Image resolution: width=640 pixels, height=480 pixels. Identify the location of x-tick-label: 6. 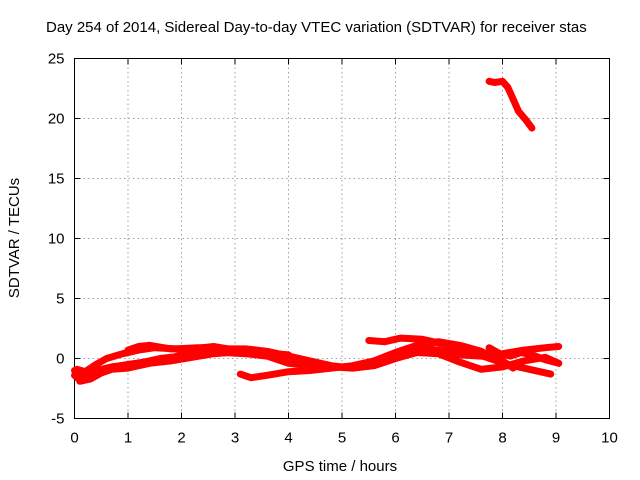
(395, 438).